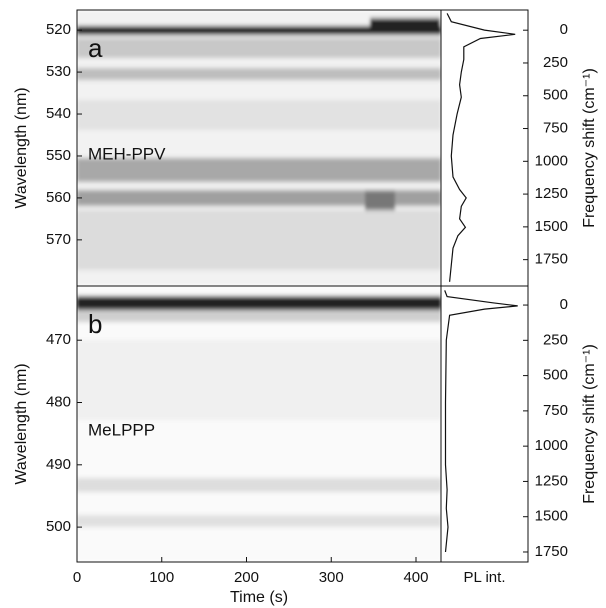 Image resolution: width=606 pixels, height=608 pixels. I want to click on x-axis-label: Time (s), so click(259, 597).